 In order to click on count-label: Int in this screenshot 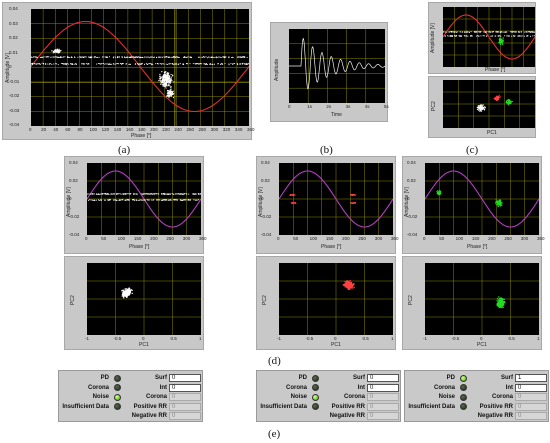, I will do `click(361, 387)`.